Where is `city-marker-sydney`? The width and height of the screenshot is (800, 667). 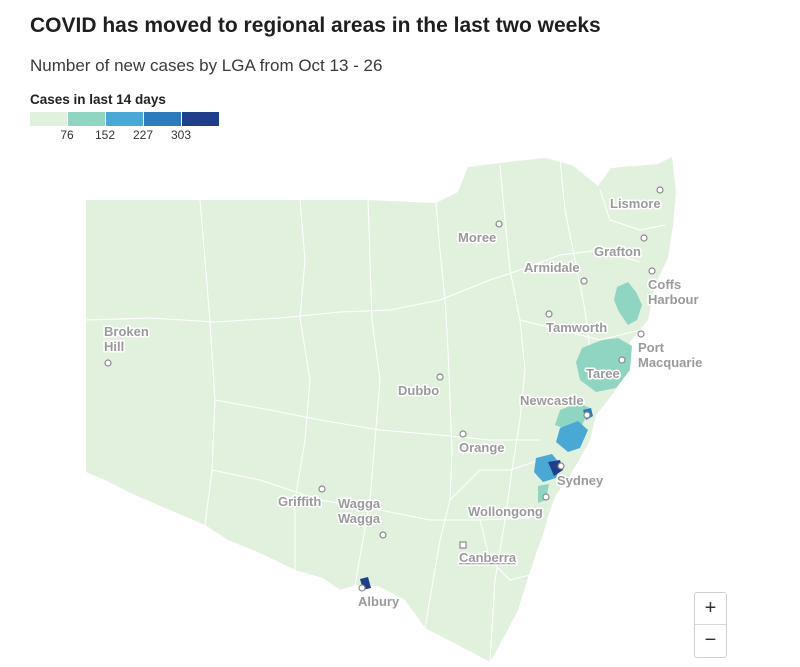
city-marker-sydney is located at coordinates (561, 466).